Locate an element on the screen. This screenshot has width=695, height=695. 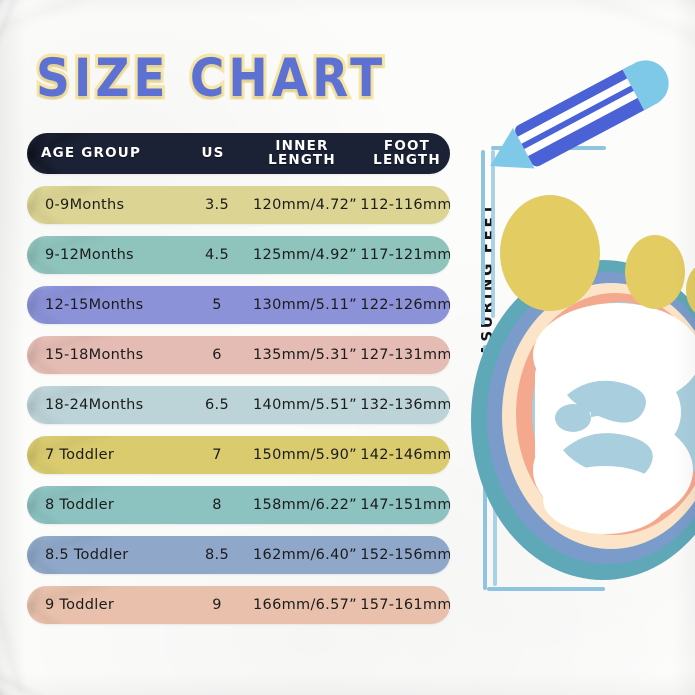
header-foot-length: FOOT LENGTH is located at coordinates (407, 153).